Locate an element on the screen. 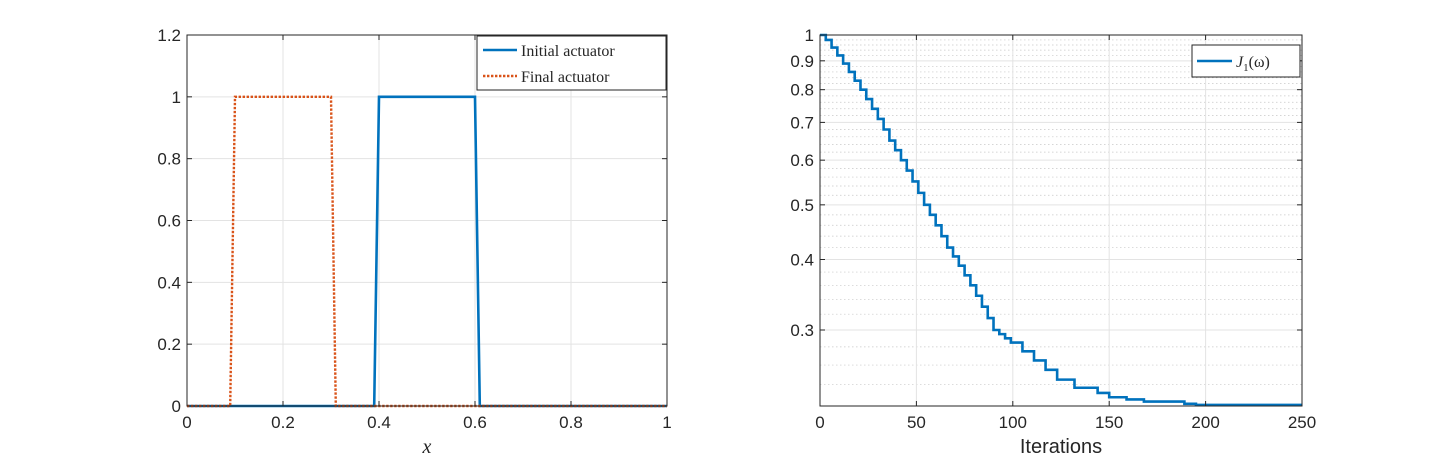 This screenshot has width=1440, height=473. x-tick-label: 250 is located at coordinates (1302, 422).